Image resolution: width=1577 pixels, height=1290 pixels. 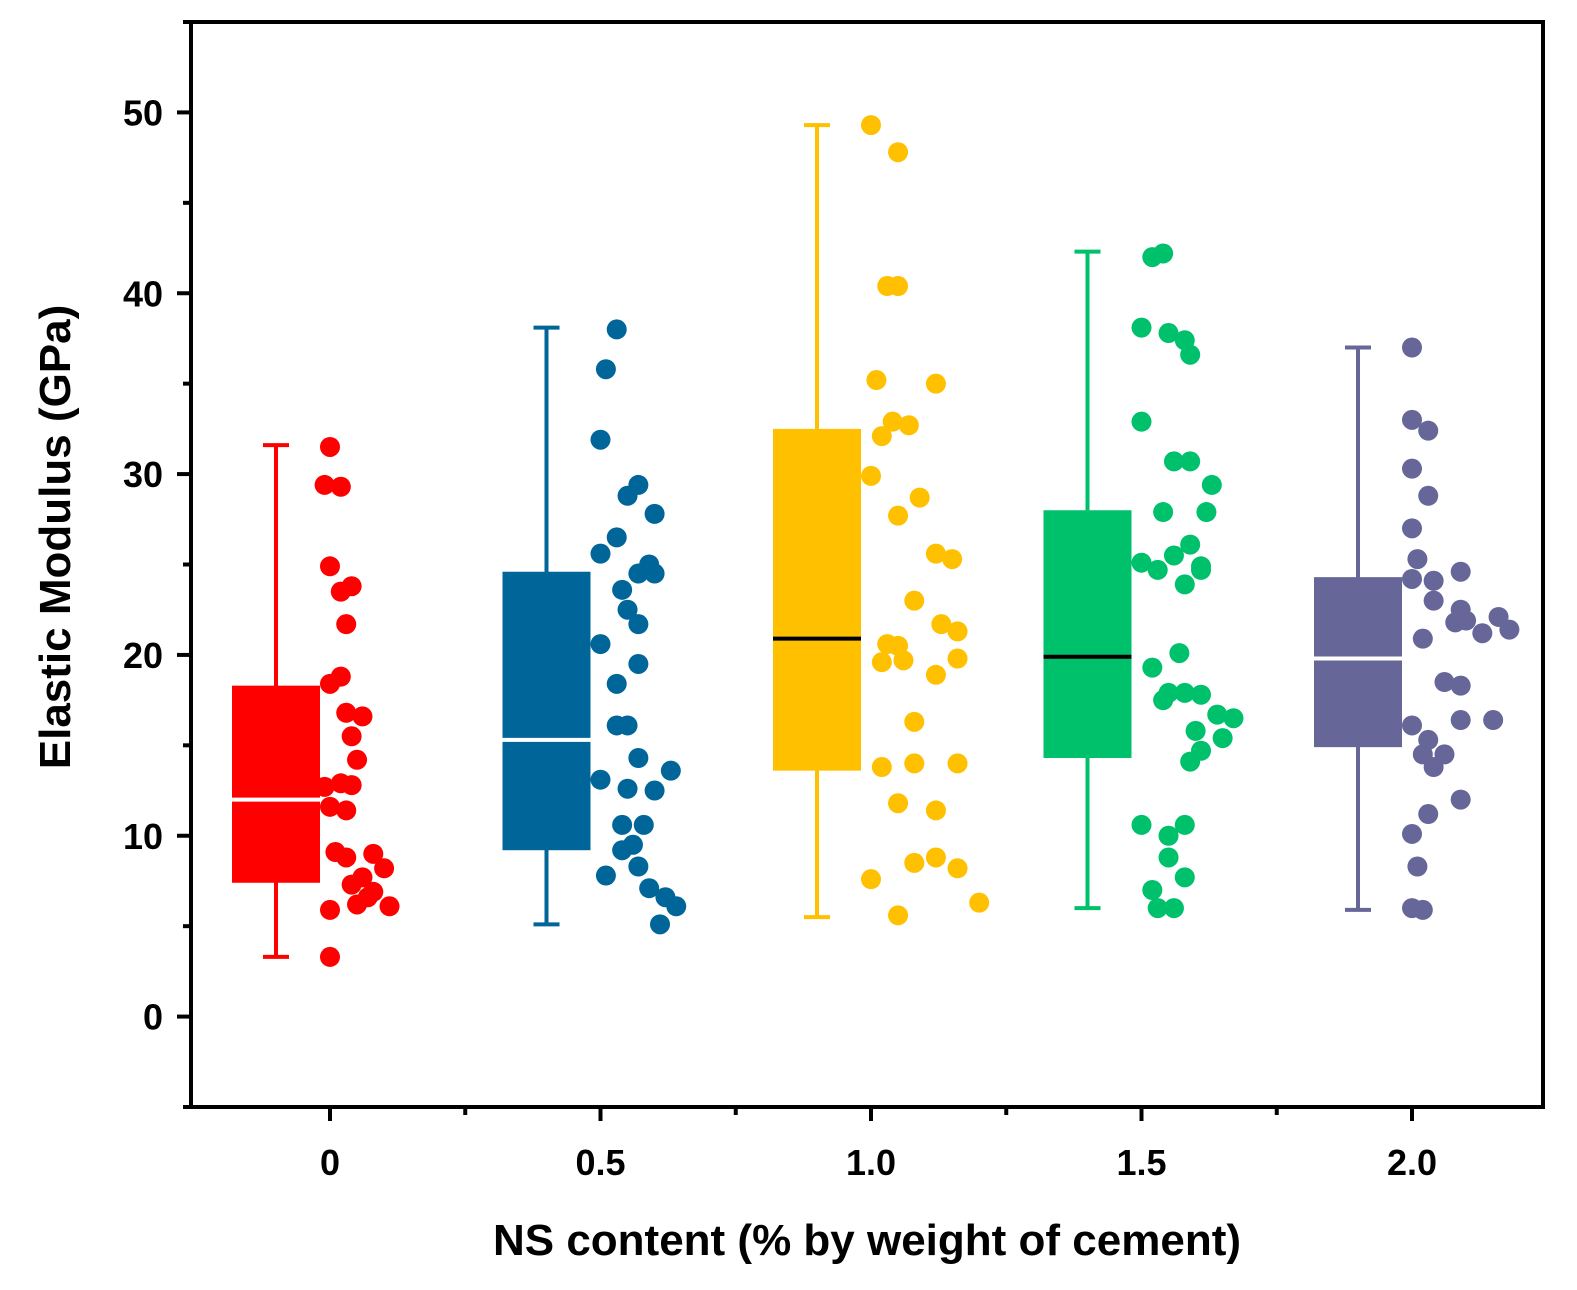 I want to click on y-tick-label: 30, so click(x=143, y=474).